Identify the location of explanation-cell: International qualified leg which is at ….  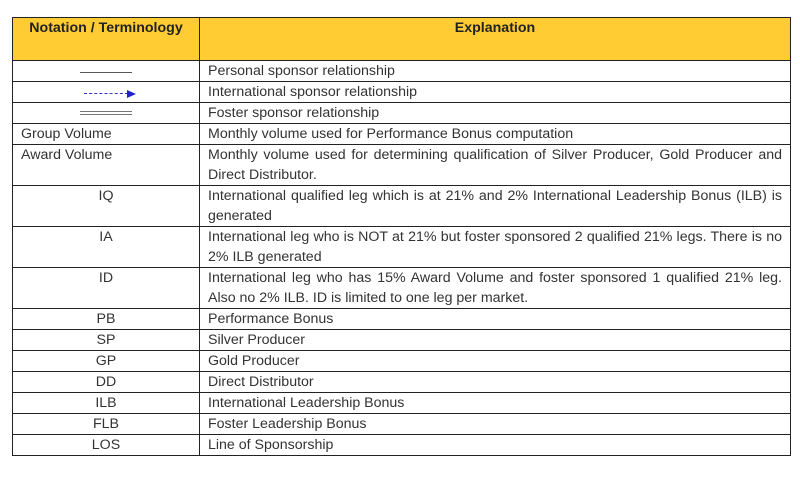
(495, 206).